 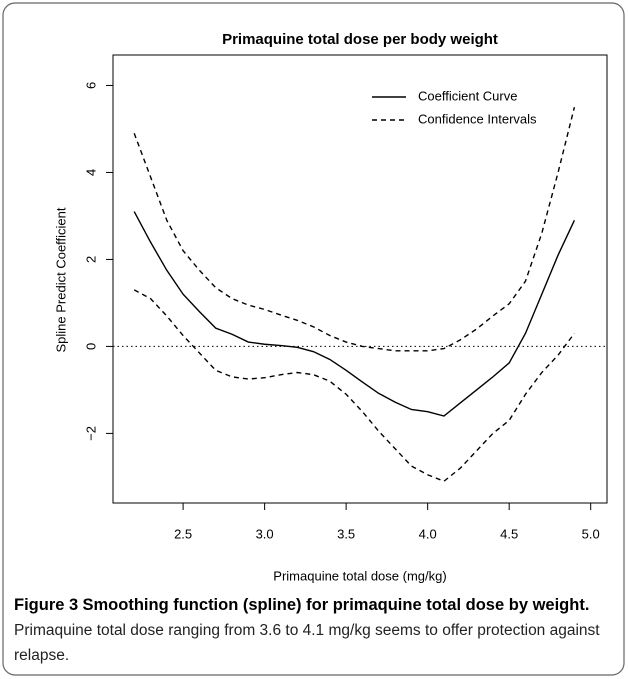 I want to click on y-axis-label: Spline Predict Coefficient, so click(x=60, y=279).